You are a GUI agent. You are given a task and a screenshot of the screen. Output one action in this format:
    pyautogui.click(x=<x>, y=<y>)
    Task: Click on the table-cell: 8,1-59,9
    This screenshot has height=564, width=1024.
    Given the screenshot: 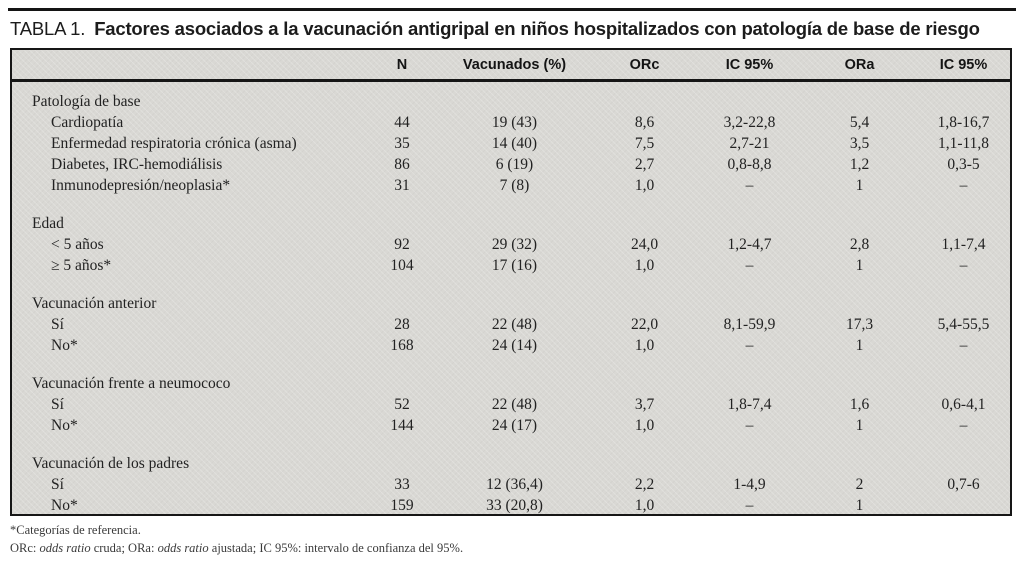 What is the action you would take?
    pyautogui.click(x=749, y=324)
    